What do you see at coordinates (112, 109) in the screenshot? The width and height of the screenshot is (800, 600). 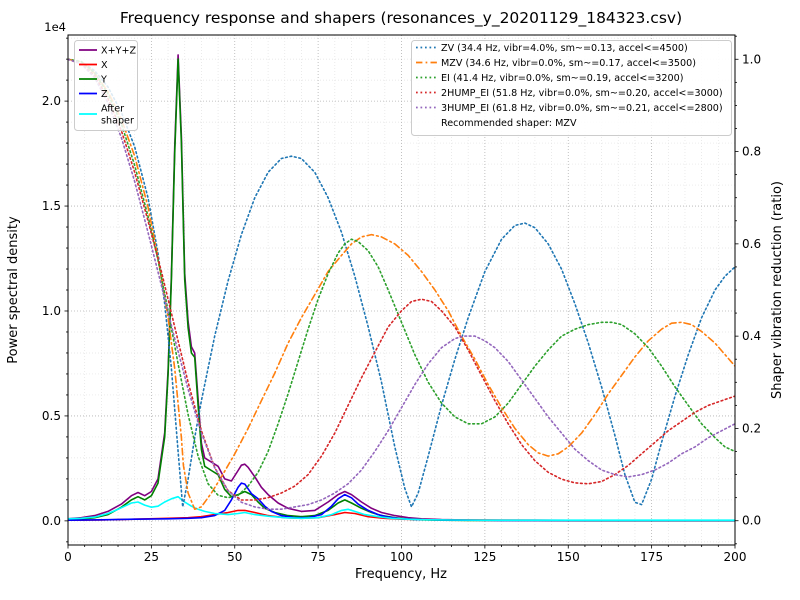 I see `legend-label-after: After` at bounding box center [112, 109].